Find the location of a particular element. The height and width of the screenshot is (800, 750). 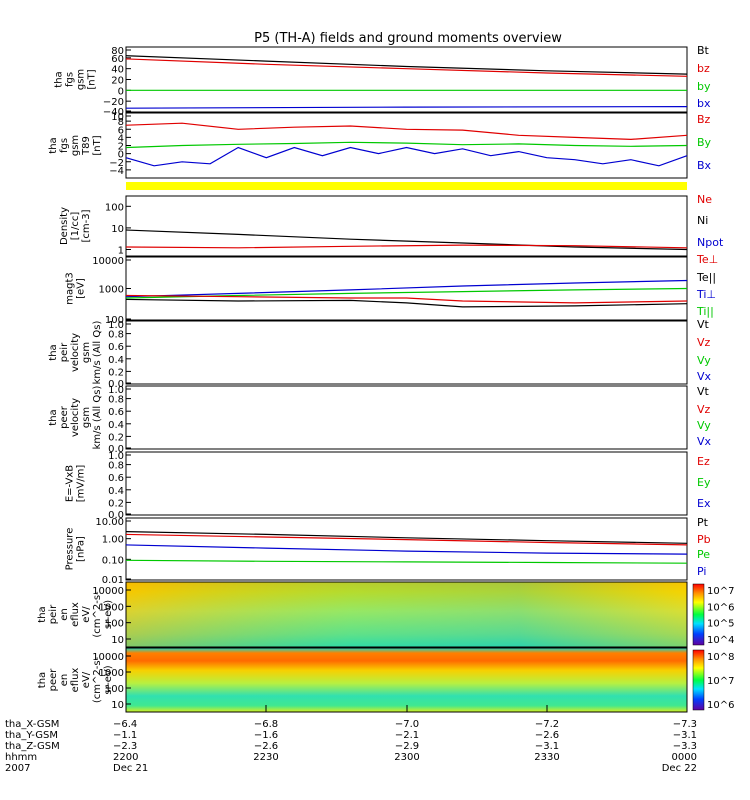

legend-entry: Pt is located at coordinates (703, 522).